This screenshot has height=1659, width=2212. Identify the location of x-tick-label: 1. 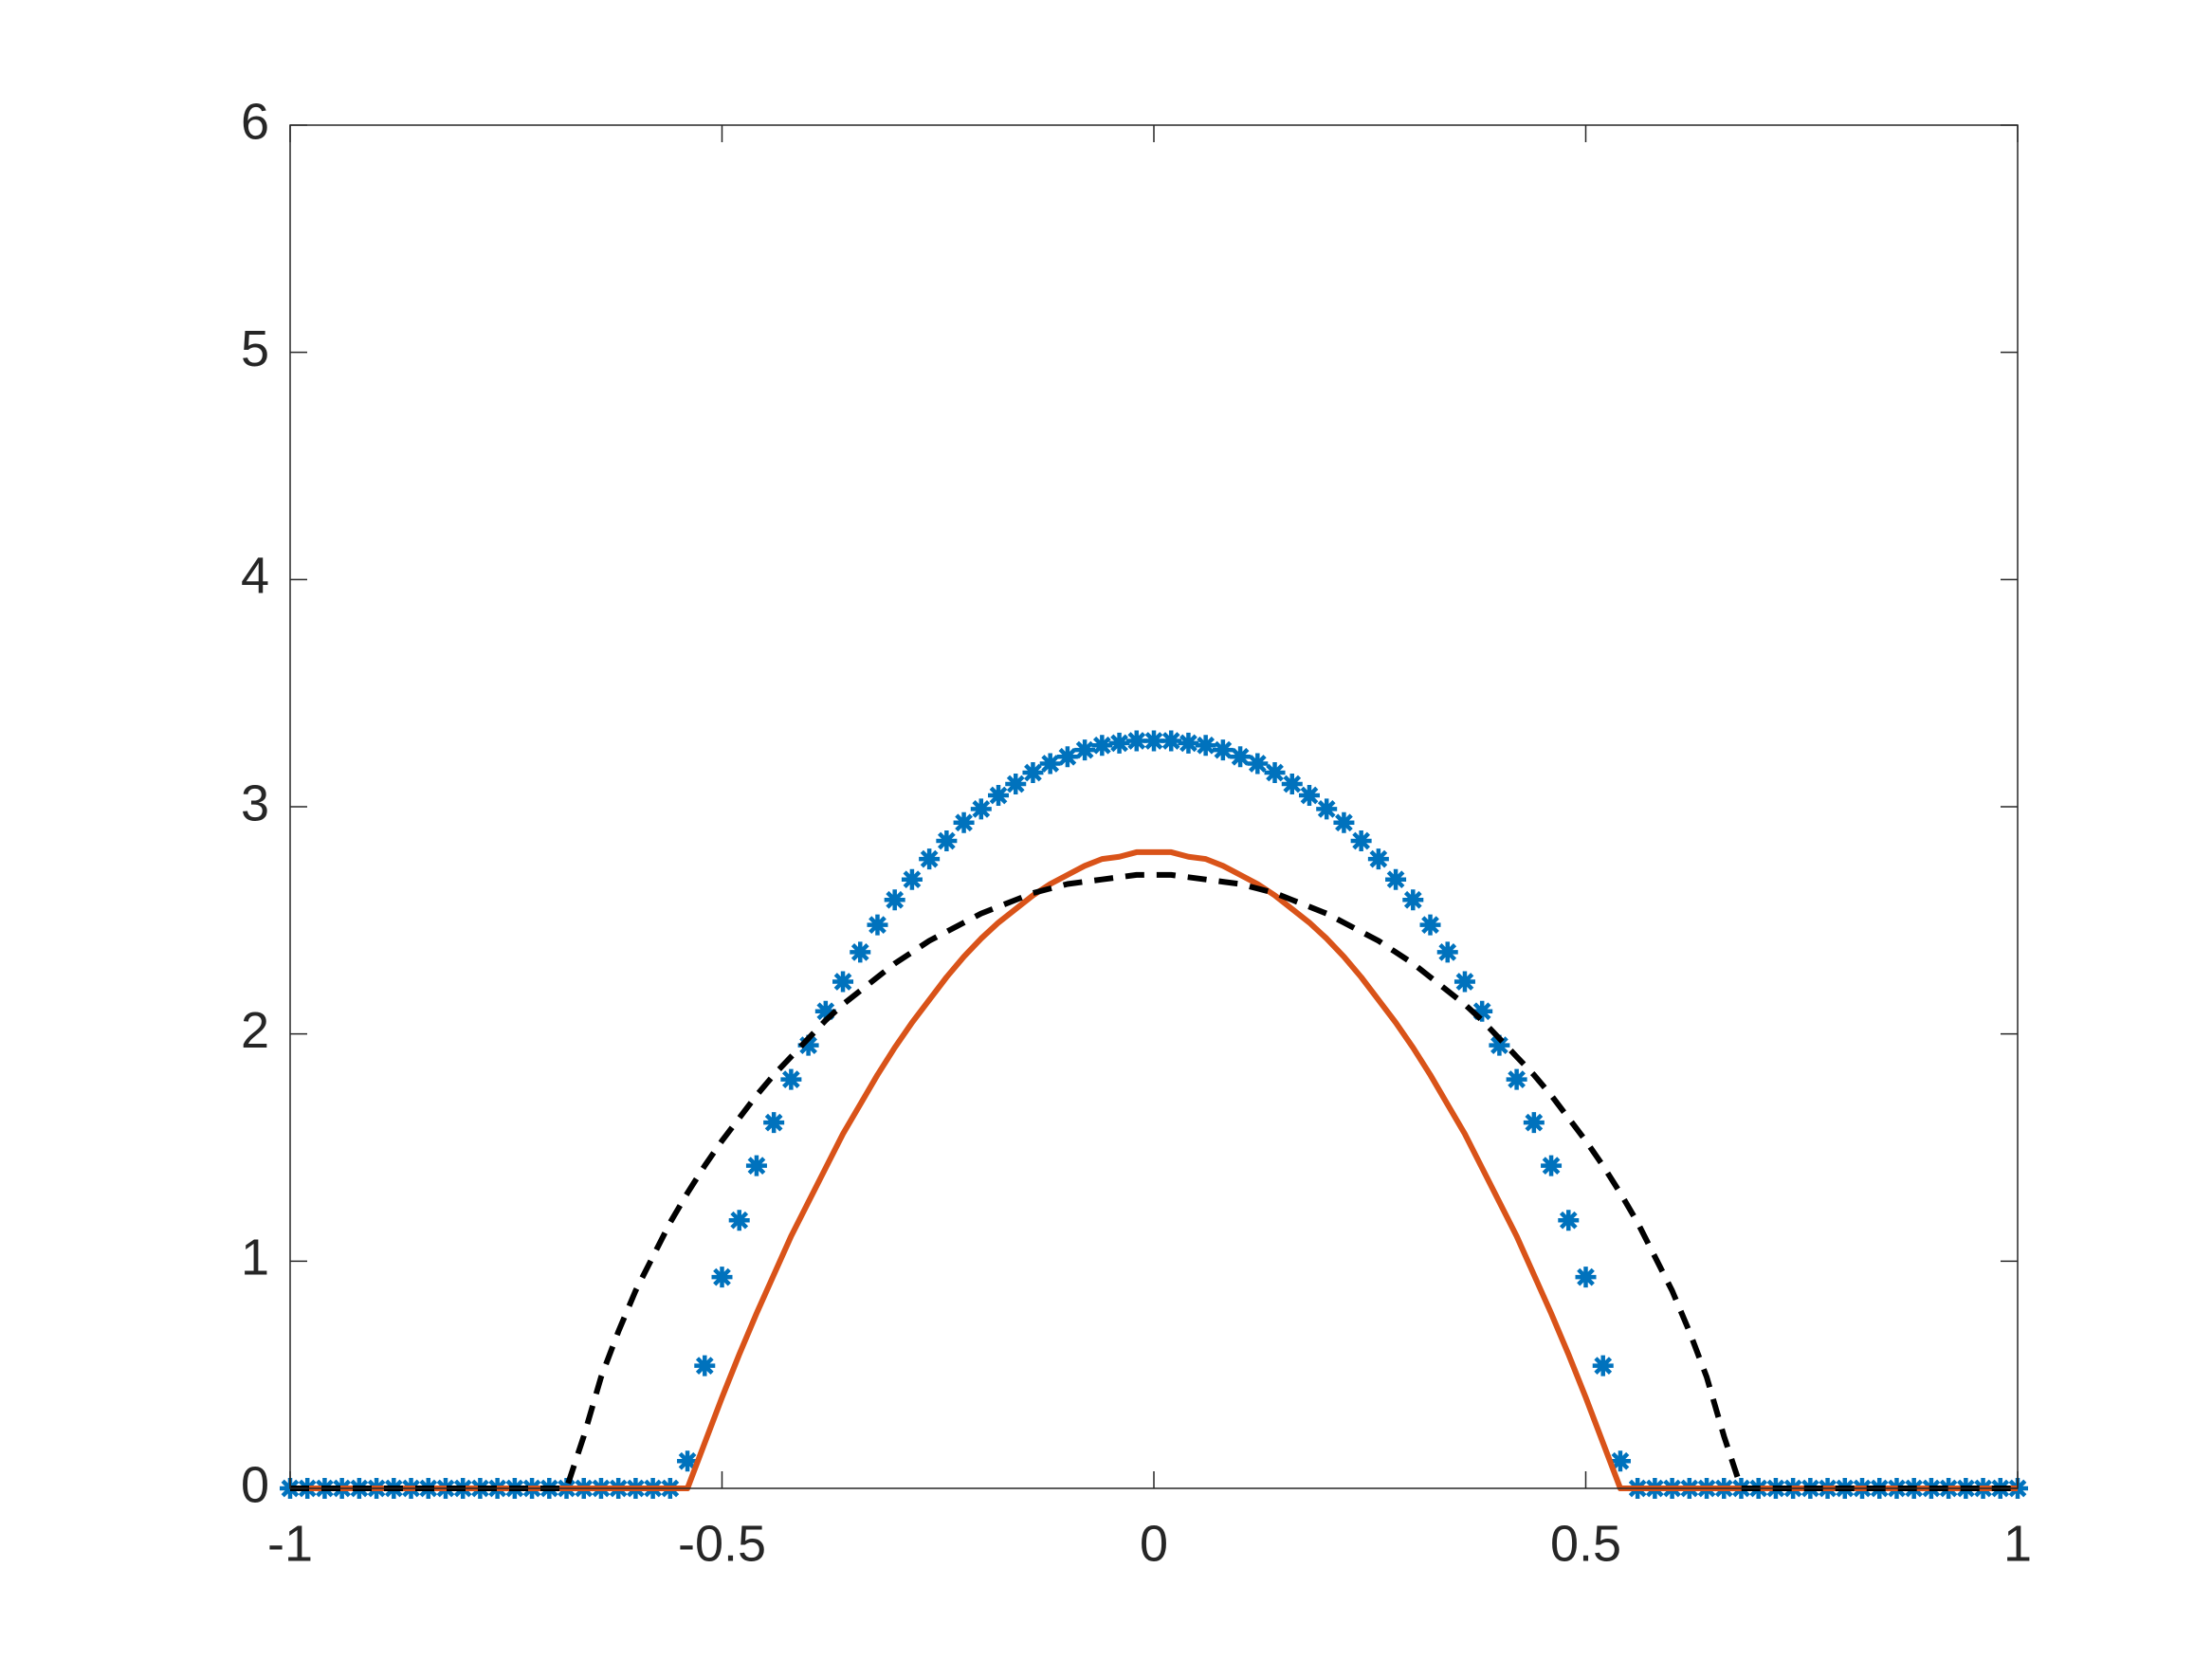
(2017, 1543).